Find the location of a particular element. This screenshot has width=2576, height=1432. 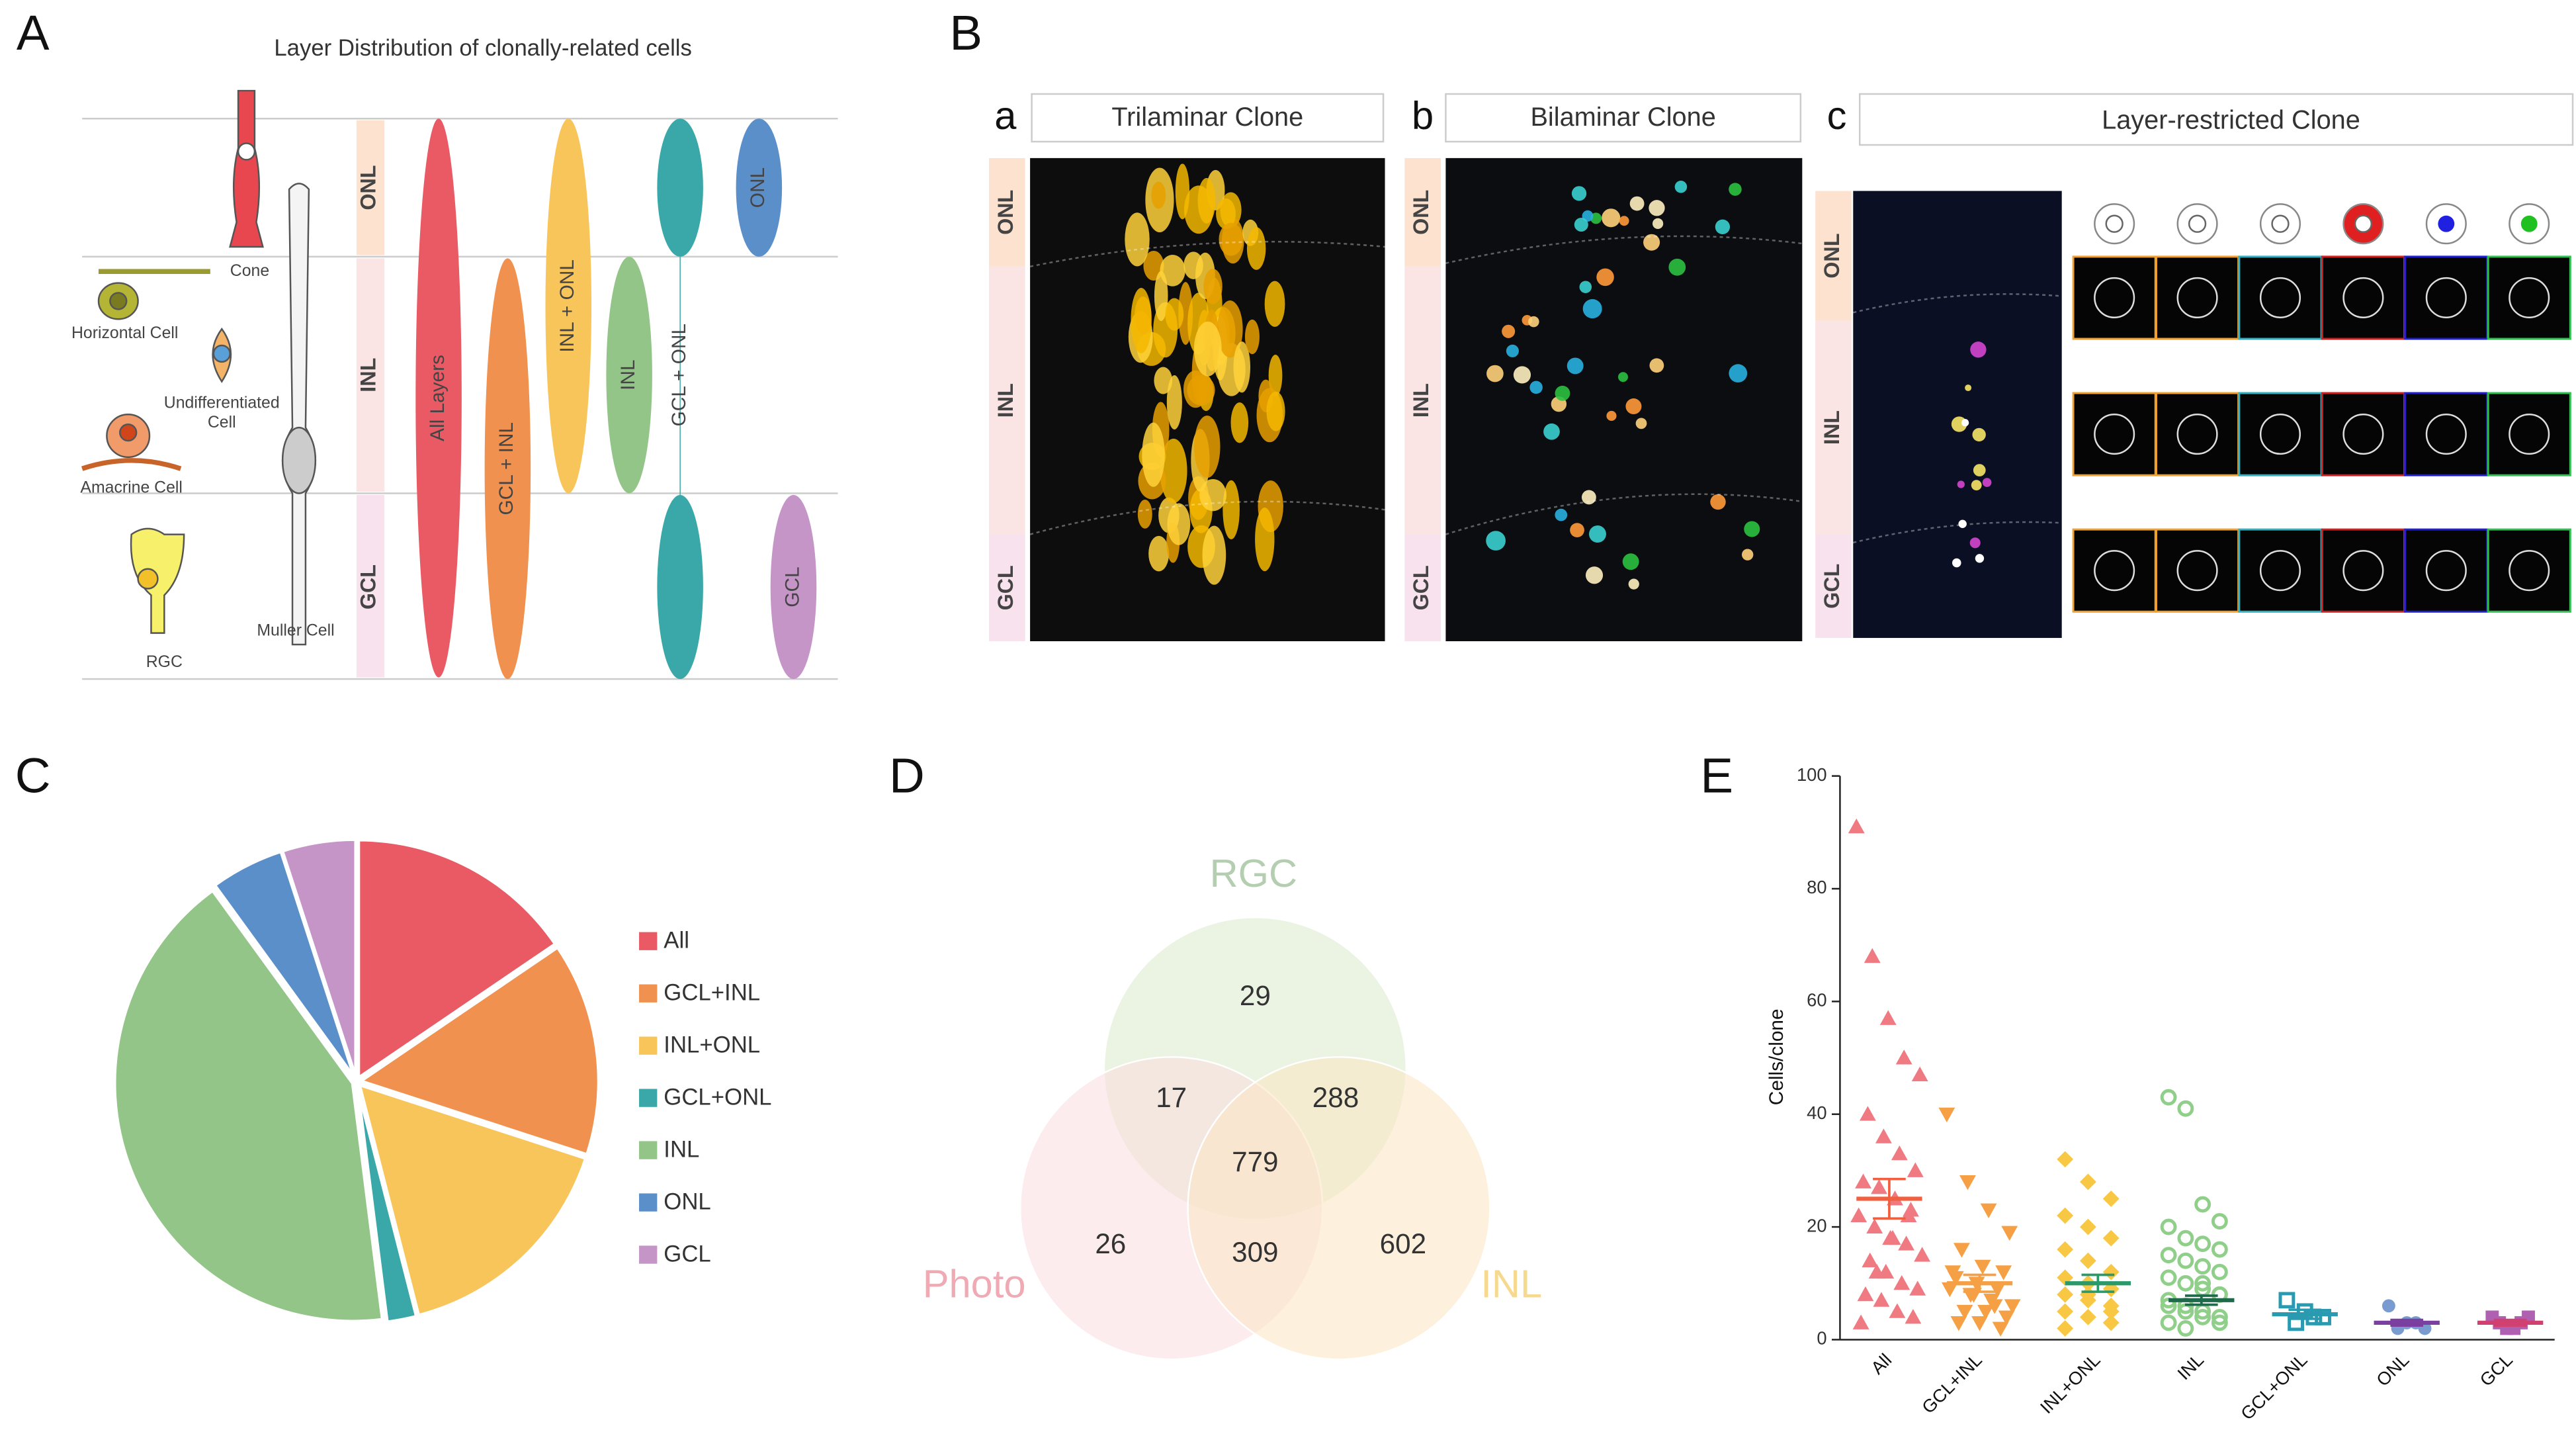

y-axis-label: Cells/clone is located at coordinates (1777, 1056).